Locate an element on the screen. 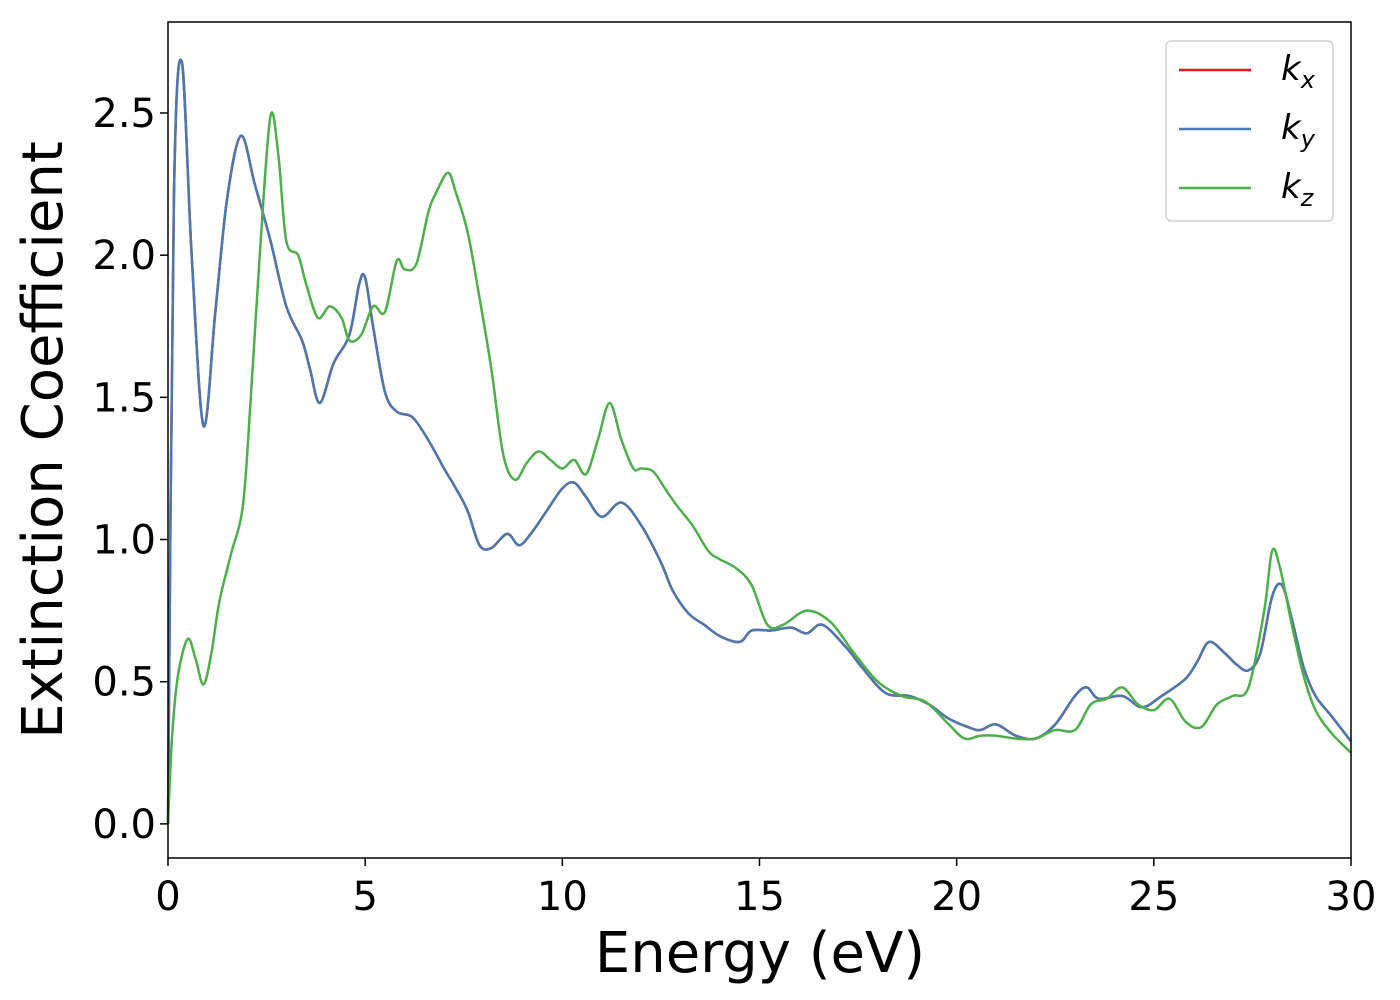 Image resolution: width=1400 pixels, height=1000 pixels. legend-box is located at coordinates (1249, 131).